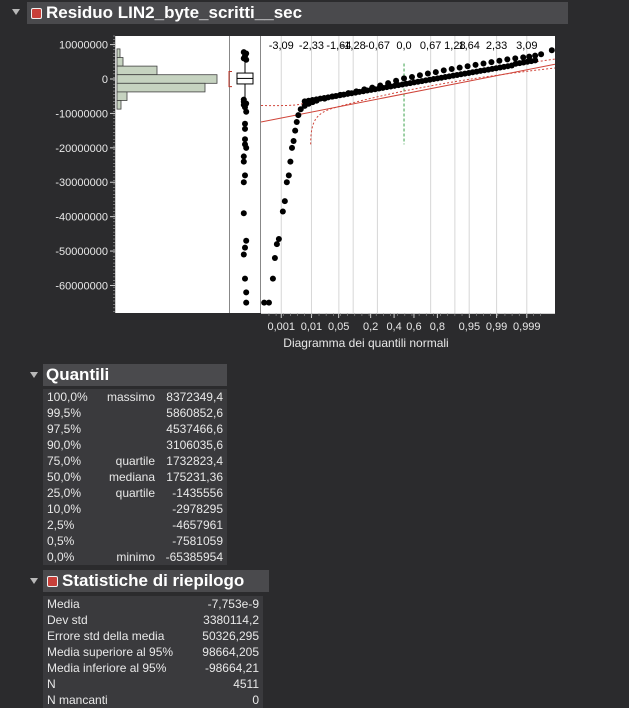 The image size is (629, 708). I want to click on quantile-percent: 90,0%, so click(64, 445).